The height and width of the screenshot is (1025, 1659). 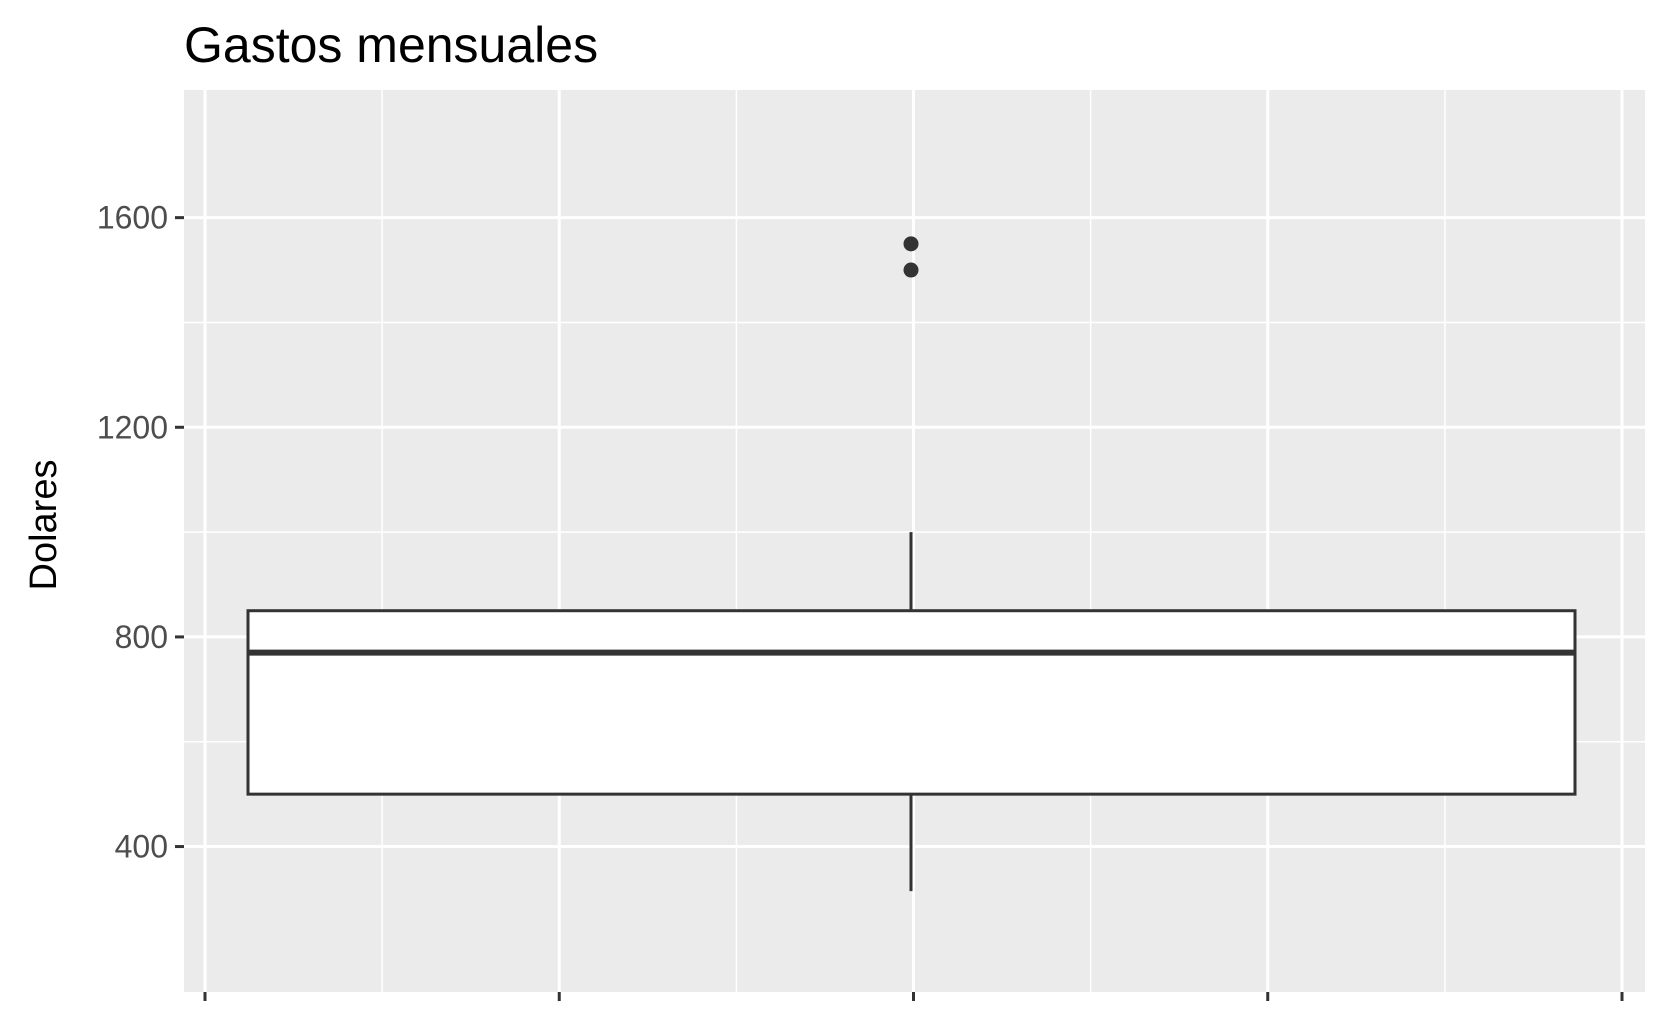 I want to click on y-axis-title: Dolares, so click(x=44, y=525).